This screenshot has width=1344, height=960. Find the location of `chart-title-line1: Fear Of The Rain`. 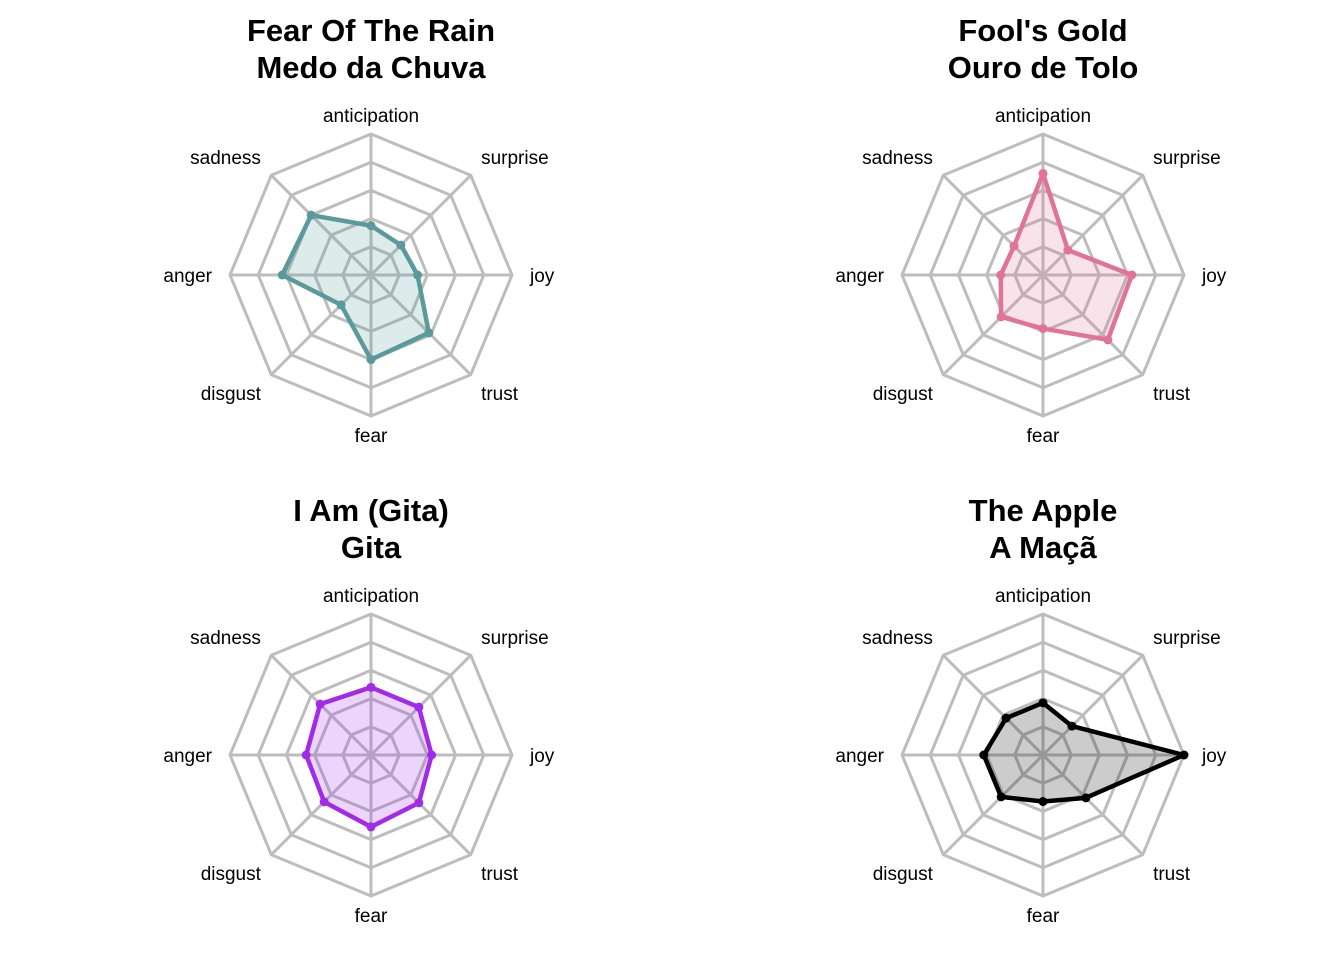

chart-title-line1: Fear Of The Rain is located at coordinates (371, 30).